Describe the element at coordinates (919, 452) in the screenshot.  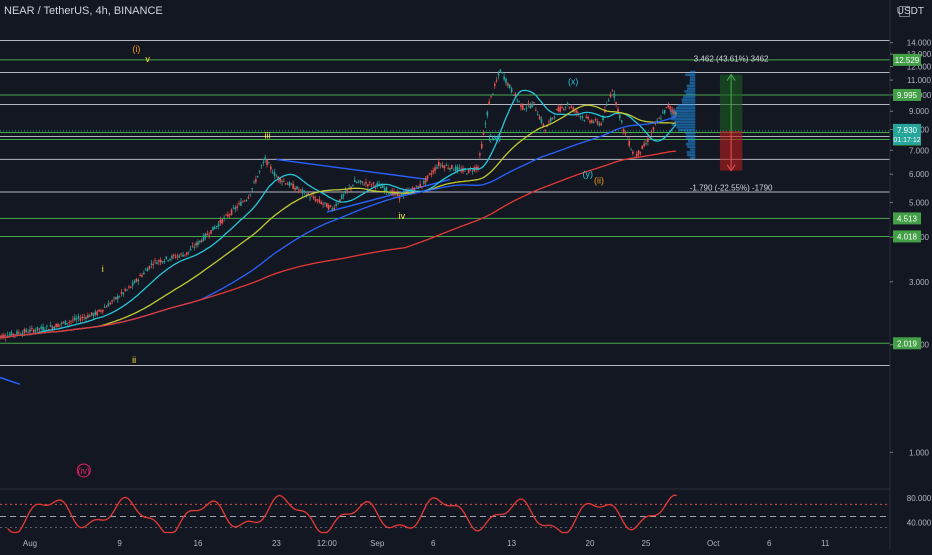
I see `price-tick-label: 1.000` at that location.